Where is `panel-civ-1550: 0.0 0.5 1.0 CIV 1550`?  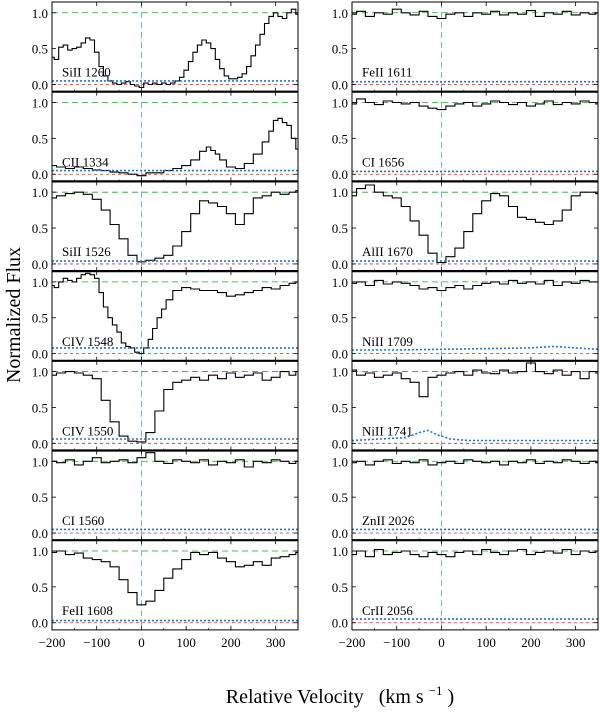
panel-civ-1550: 0.0 0.5 1.0 CIV 1550 is located at coordinates (165, 405).